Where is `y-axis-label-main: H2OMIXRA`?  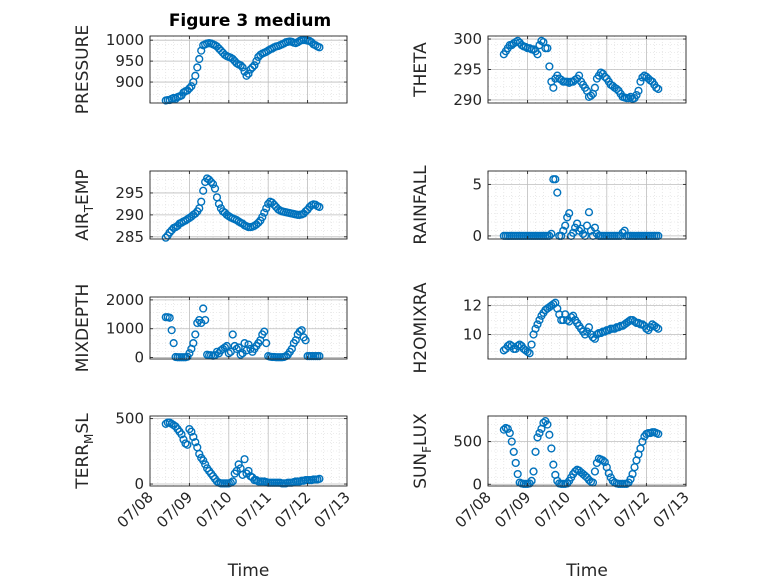 y-axis-label-main: H2OMIXRA is located at coordinates (421, 327).